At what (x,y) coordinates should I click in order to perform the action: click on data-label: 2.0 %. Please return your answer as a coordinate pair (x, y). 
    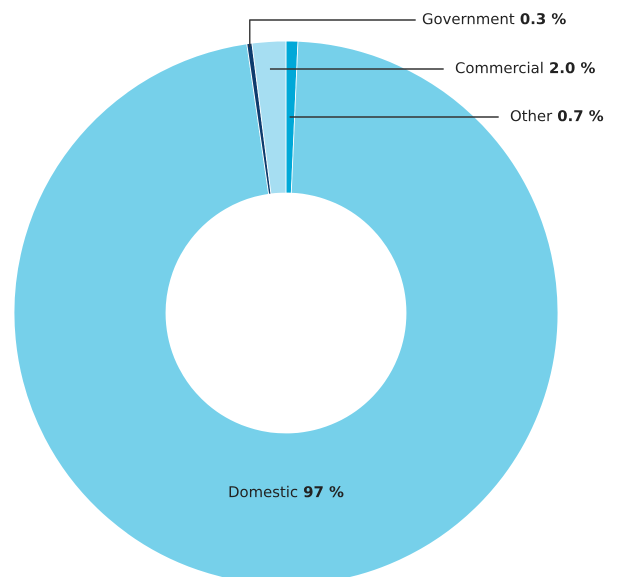
    Looking at the image, I should click on (572, 68).